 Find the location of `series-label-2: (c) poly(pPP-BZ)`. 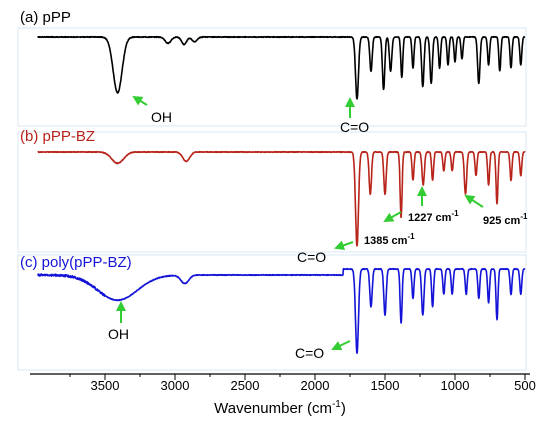

series-label-2: (c) poly(pPP-BZ) is located at coordinates (76, 262).